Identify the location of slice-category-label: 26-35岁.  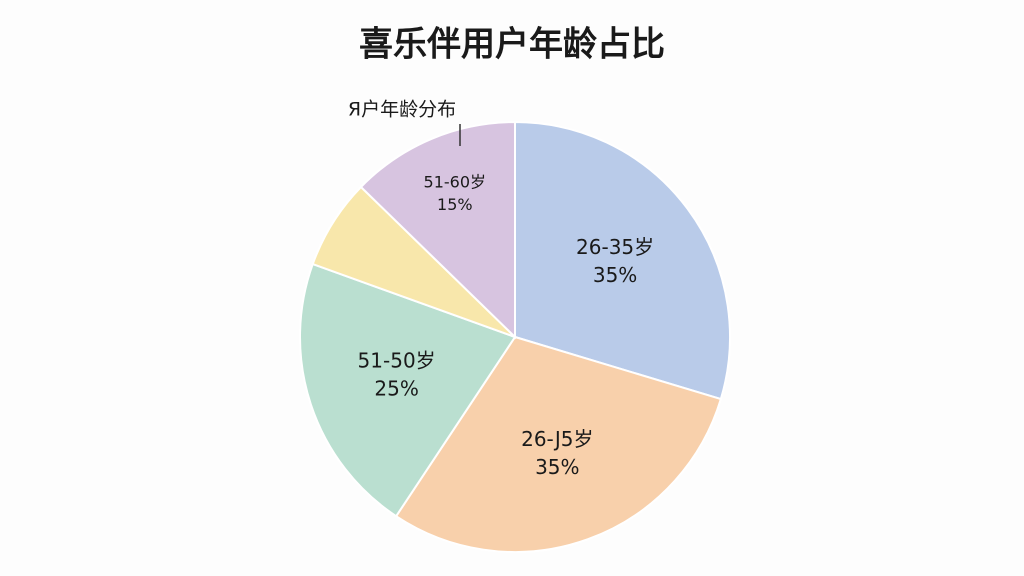
(615, 247).